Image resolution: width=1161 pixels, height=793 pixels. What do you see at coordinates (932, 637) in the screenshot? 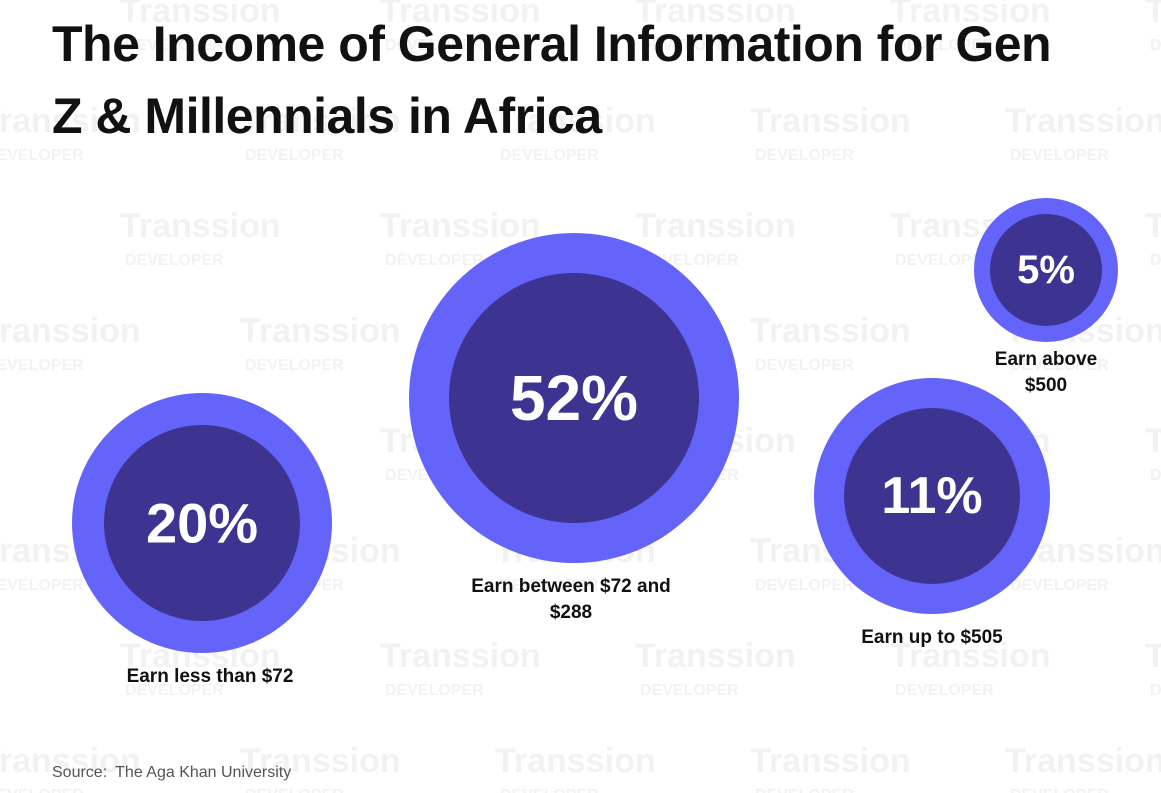
I see `category-label: Earn up to $505` at bounding box center [932, 637].